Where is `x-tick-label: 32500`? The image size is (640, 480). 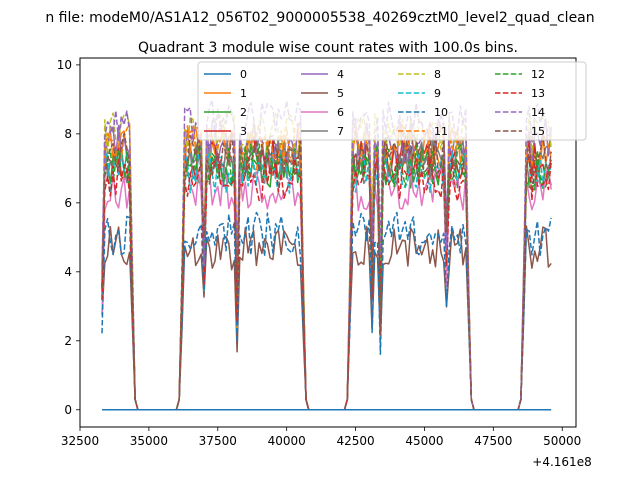 x-tick-label: 32500 is located at coordinates (80, 441).